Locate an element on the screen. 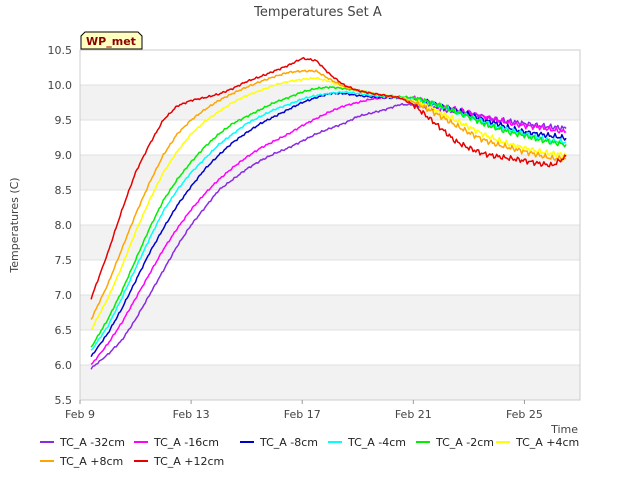 Image resolution: width=640 pixels, height=480 pixels. x-tick-label: Feb 9 is located at coordinates (80, 414).